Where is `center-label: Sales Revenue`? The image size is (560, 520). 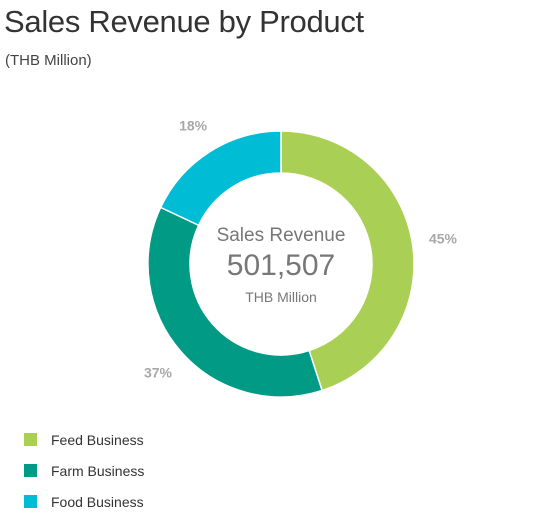 center-label: Sales Revenue is located at coordinates (281, 235).